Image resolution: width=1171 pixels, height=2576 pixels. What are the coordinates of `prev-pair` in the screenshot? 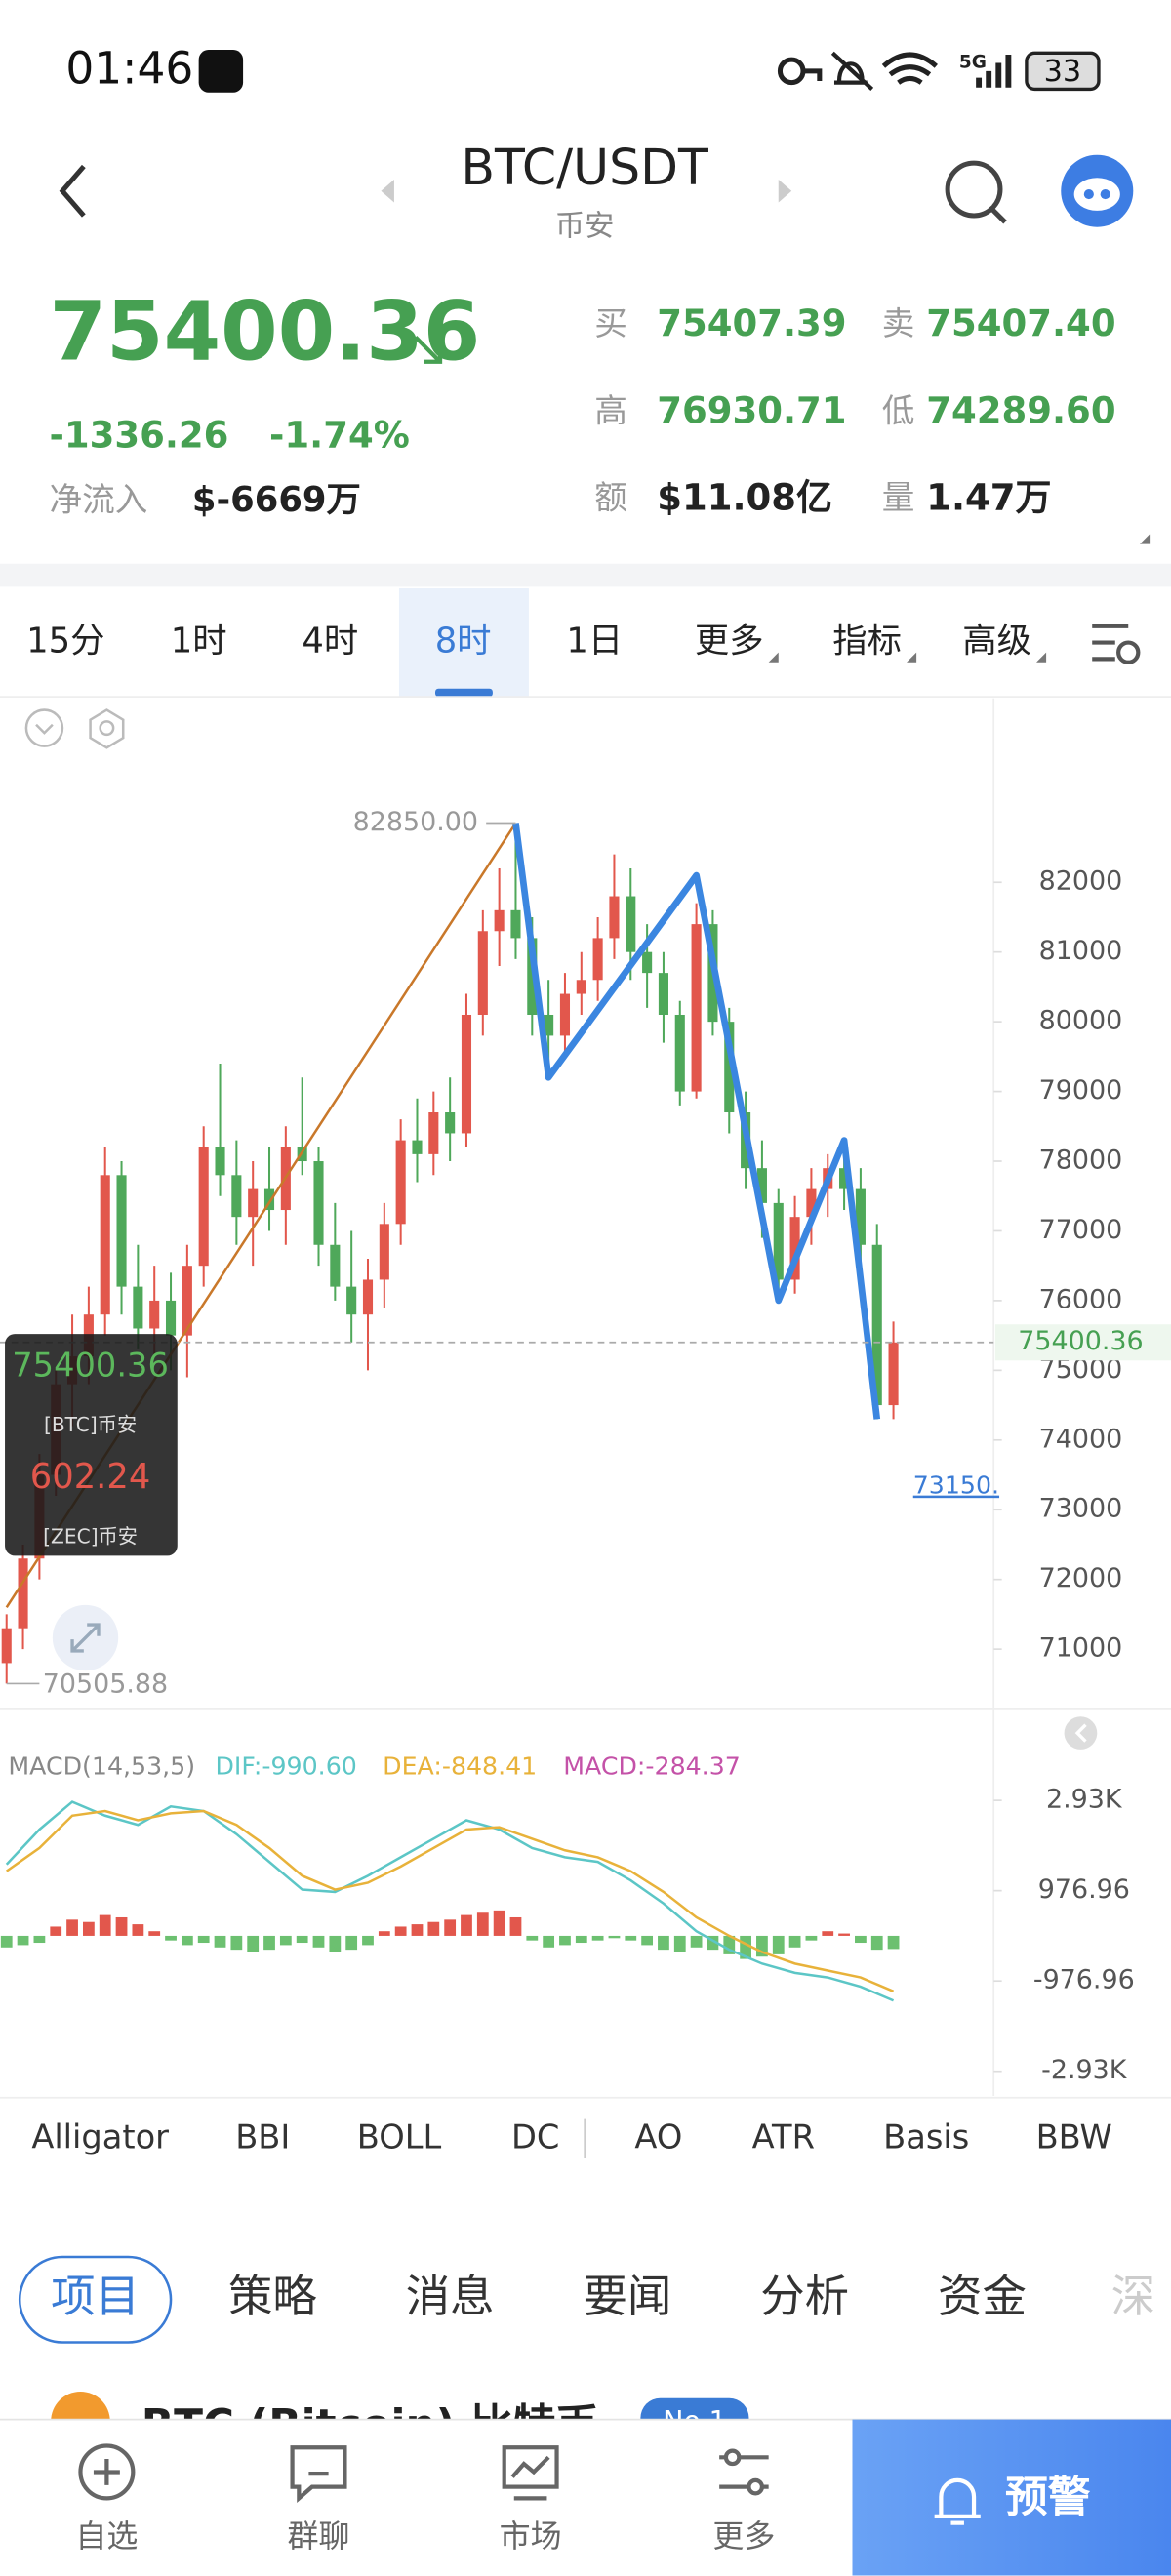 It's located at (387, 191).